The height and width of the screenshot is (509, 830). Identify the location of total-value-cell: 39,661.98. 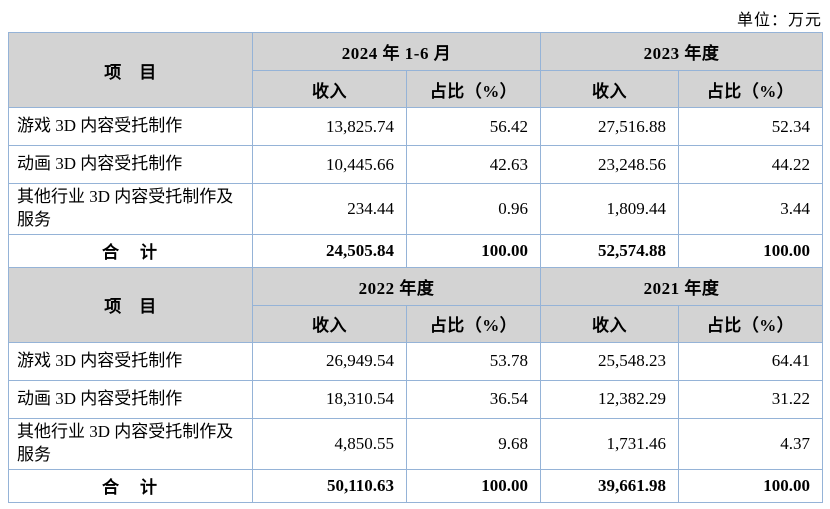
(610, 485).